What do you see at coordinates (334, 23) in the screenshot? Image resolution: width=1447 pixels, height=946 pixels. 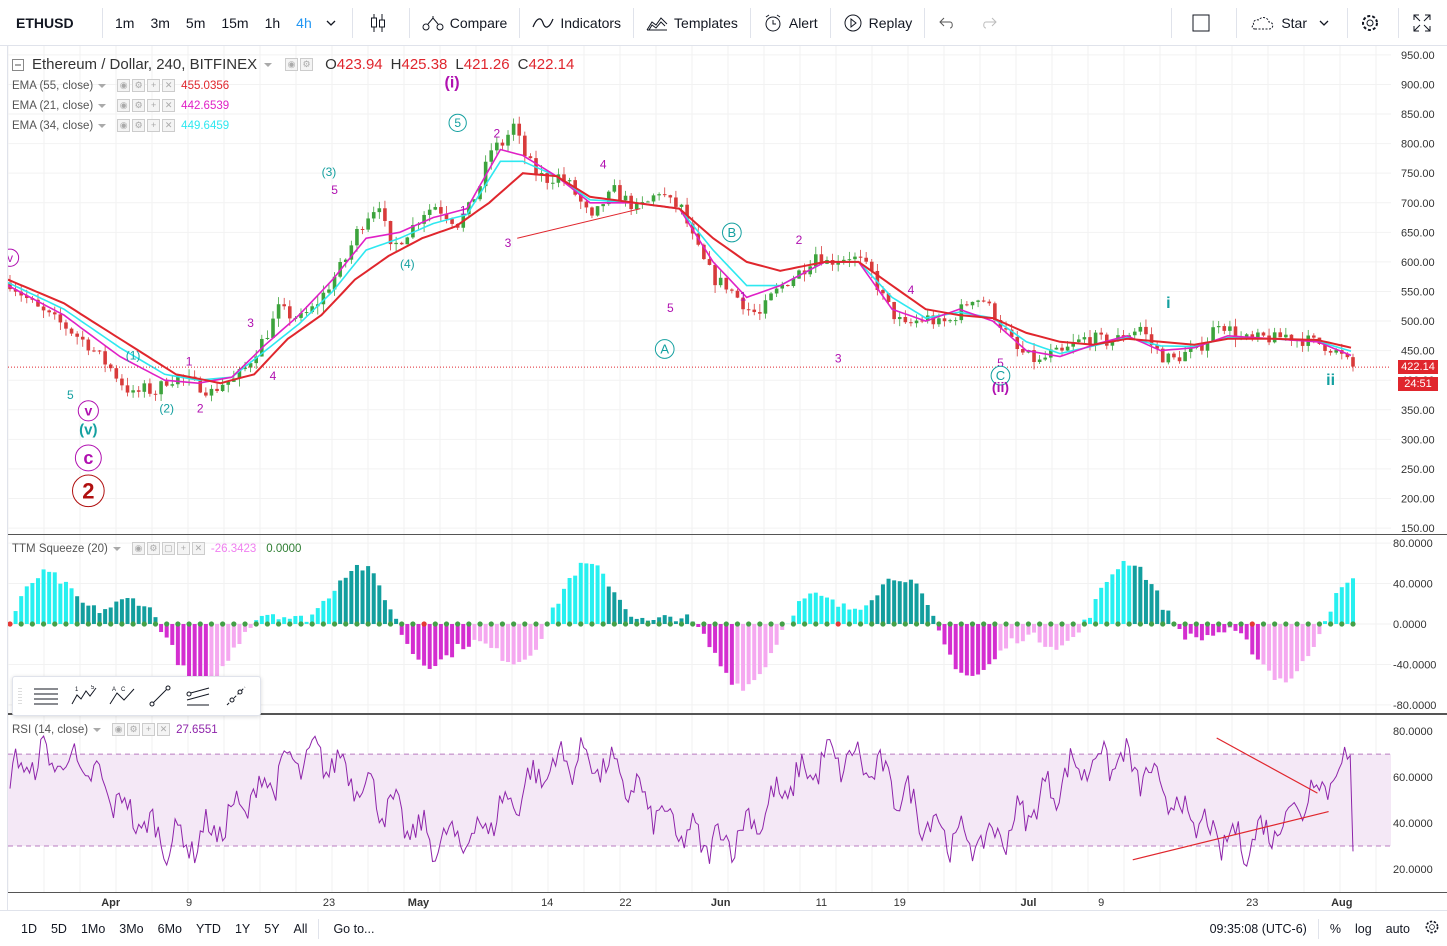 I see `interval-dropdown` at bounding box center [334, 23].